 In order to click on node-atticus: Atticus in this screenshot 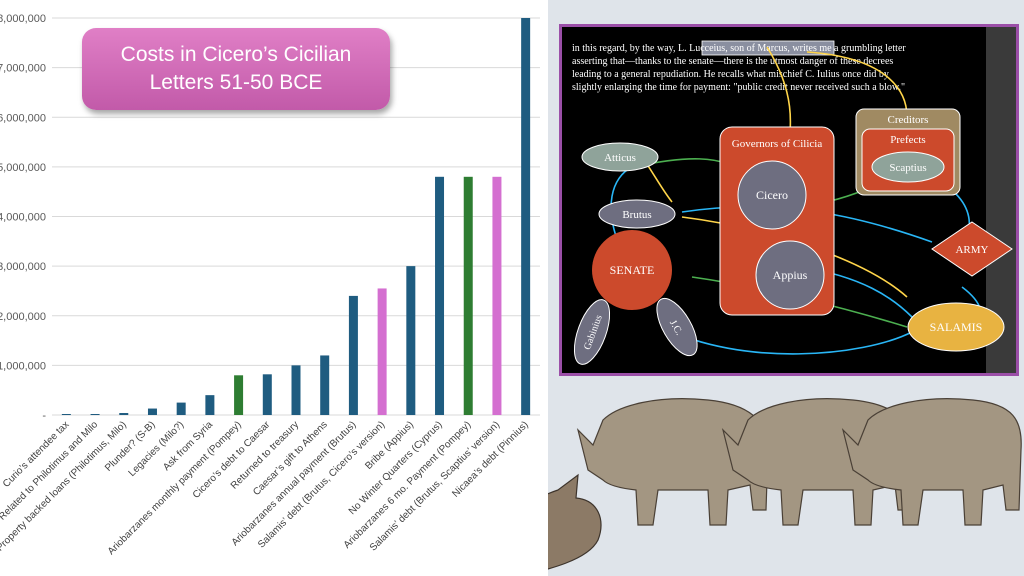, I will do `click(620, 157)`.